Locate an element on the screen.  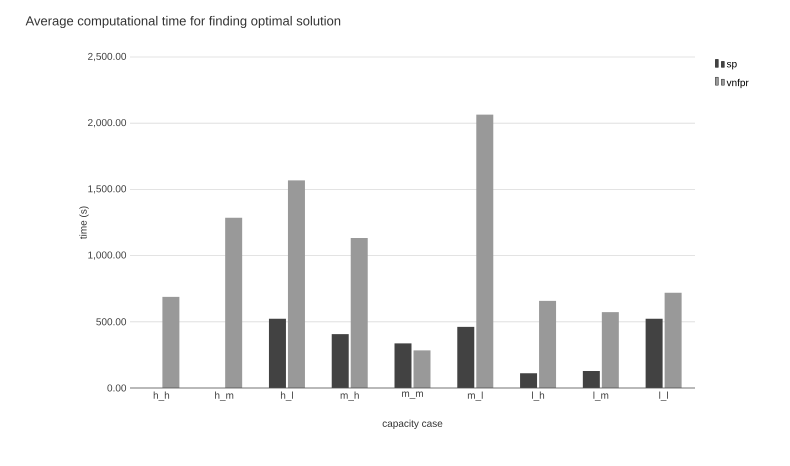
y-tick-label: 1,000.00 is located at coordinates (107, 255).